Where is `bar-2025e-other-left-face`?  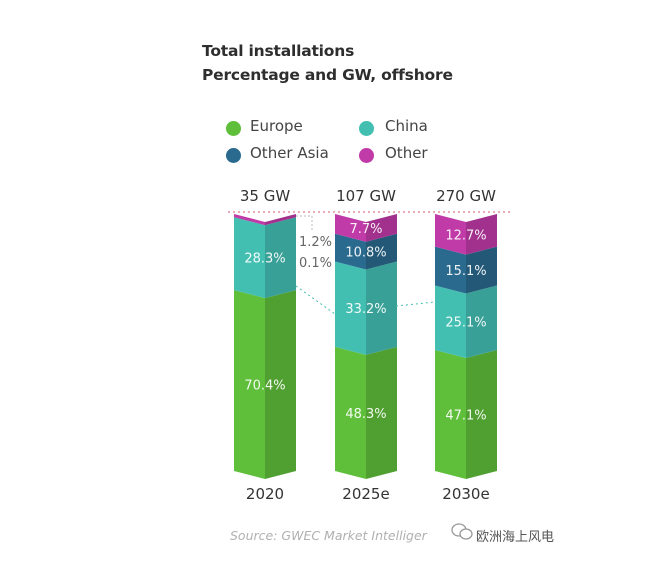 bar-2025e-other-left-face is located at coordinates (350, 228).